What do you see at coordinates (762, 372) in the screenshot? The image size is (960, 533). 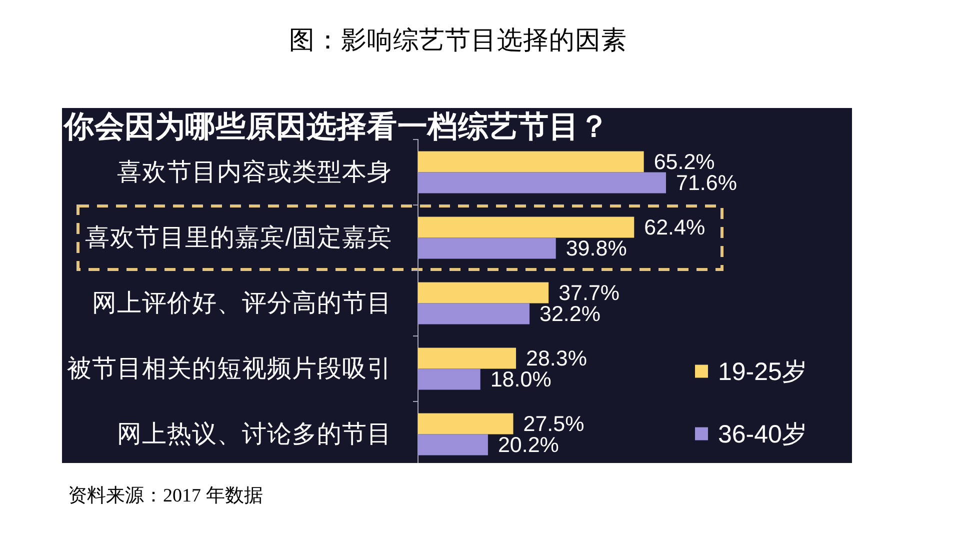 I see `legend-label: 19-25岁` at bounding box center [762, 372].